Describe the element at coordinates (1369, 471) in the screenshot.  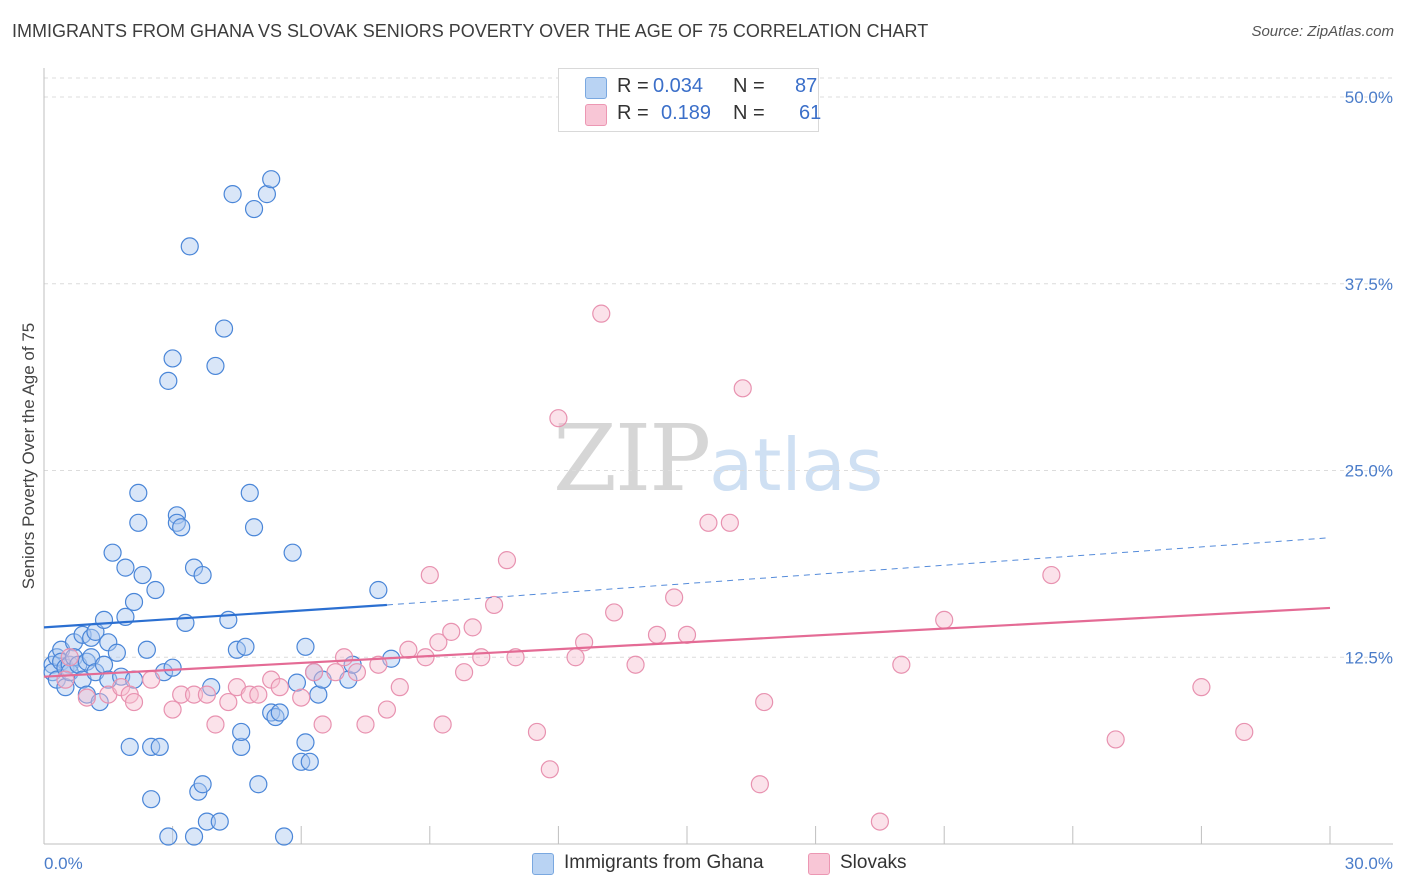
I see `y-tick-label: 25.0%` at that location.